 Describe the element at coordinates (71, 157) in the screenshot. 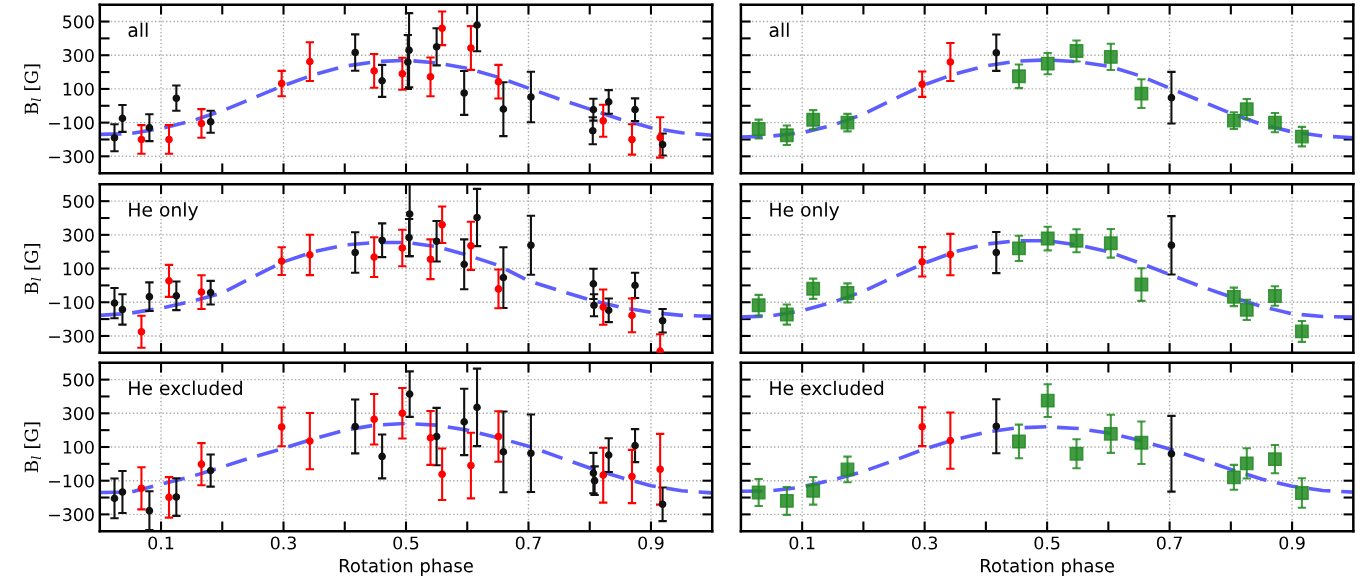

I see `y-tick-label: −300` at that location.